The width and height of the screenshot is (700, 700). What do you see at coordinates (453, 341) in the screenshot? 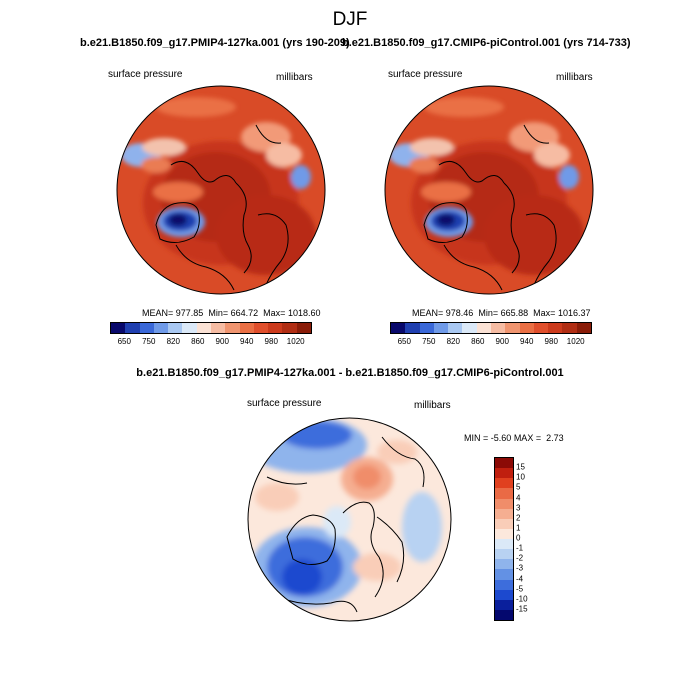
I see `colorbar-right-tick: 820` at bounding box center [453, 341].